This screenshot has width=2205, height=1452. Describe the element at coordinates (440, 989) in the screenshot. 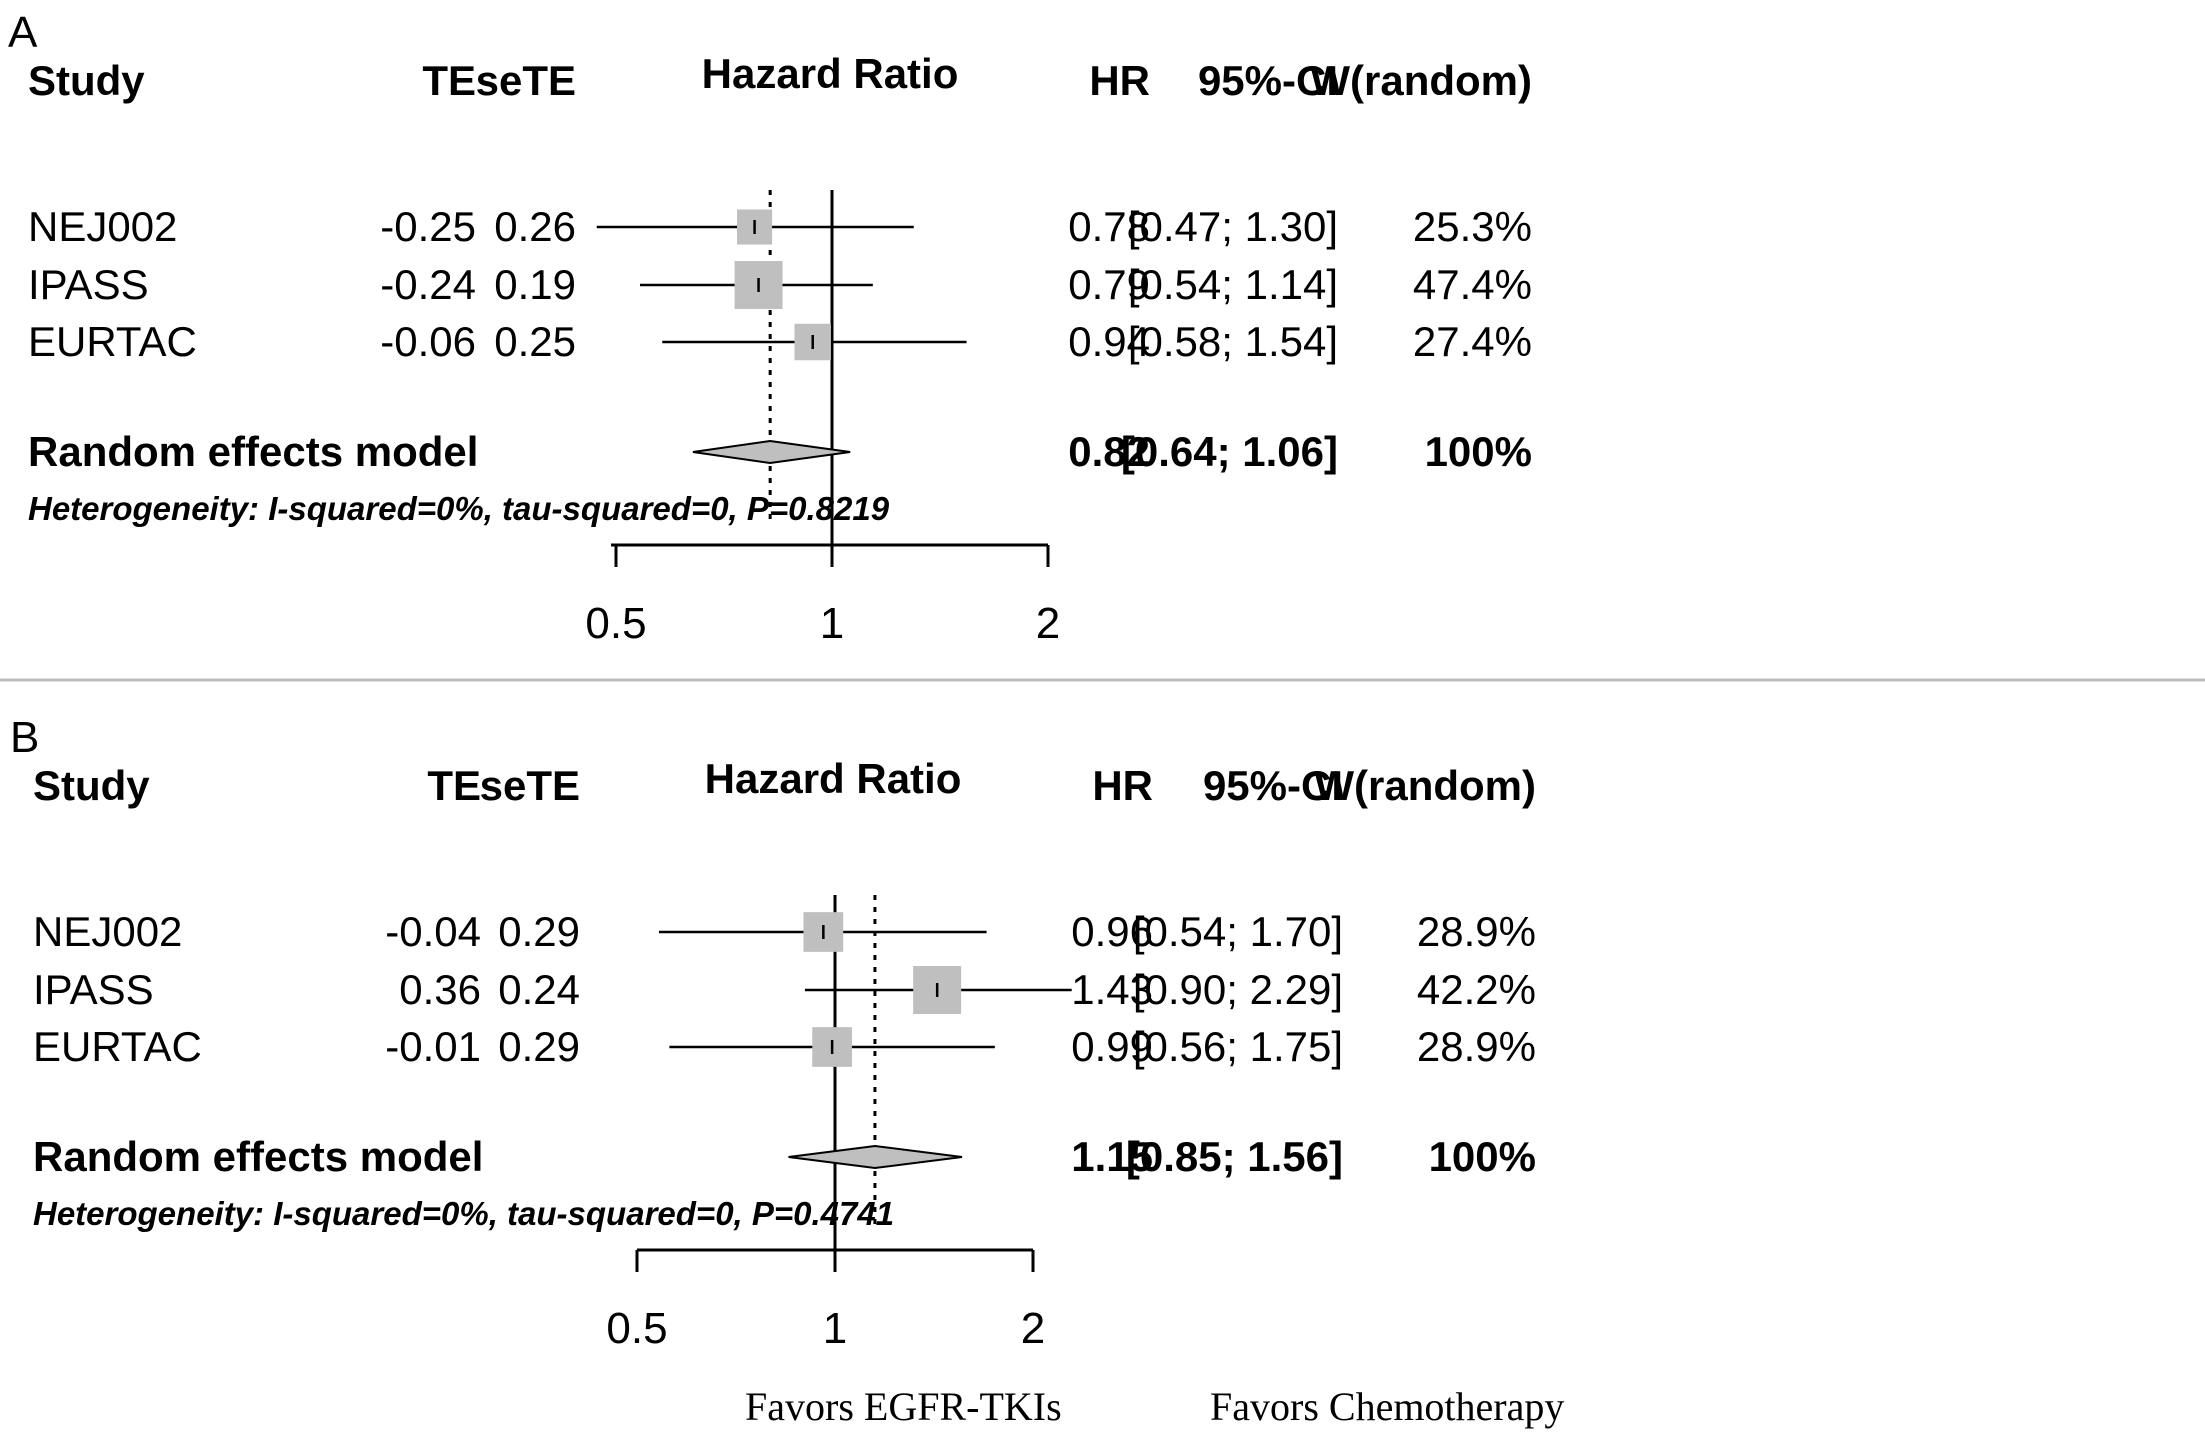

I see `study-te: 0.36` at that location.